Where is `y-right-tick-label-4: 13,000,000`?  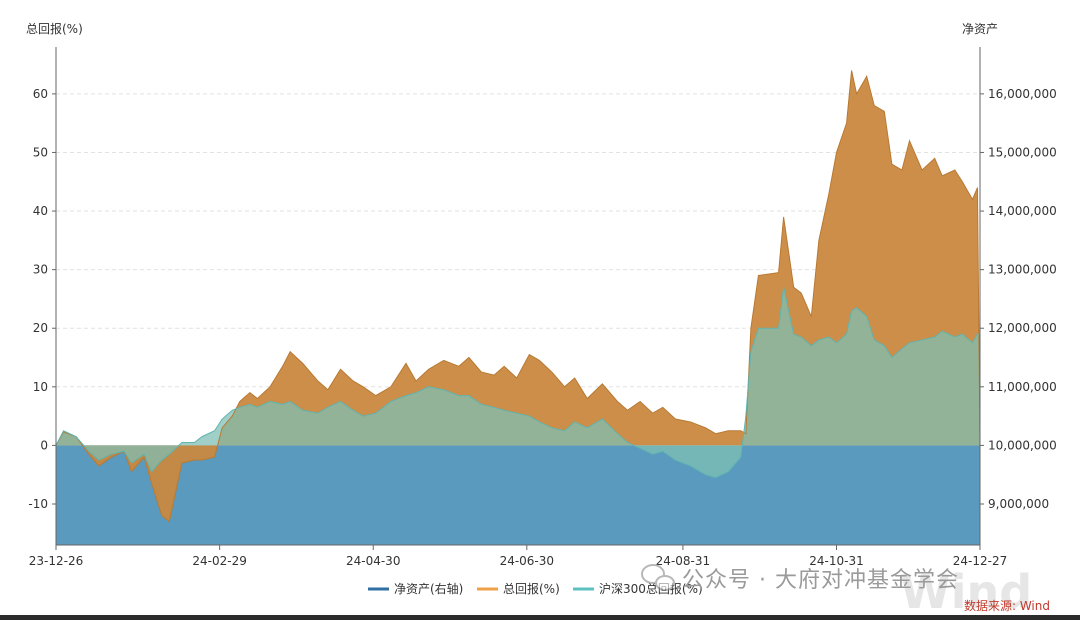 y-right-tick-label-4: 13,000,000 is located at coordinates (1022, 270).